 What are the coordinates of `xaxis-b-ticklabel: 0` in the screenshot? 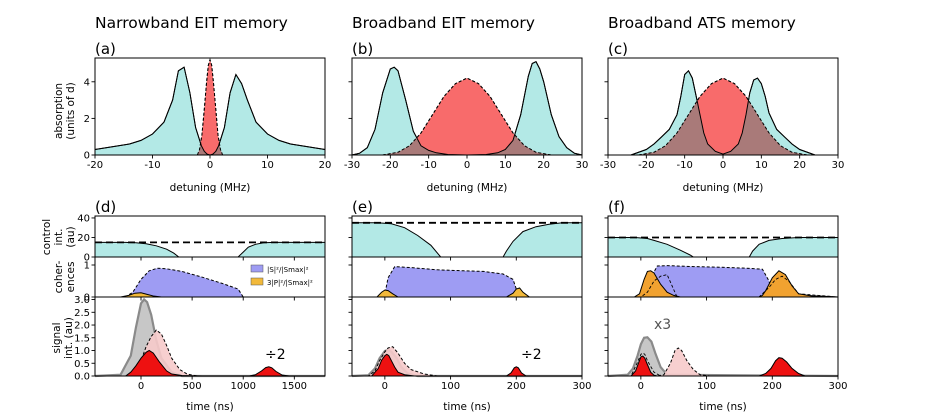 It's located at (467, 165).